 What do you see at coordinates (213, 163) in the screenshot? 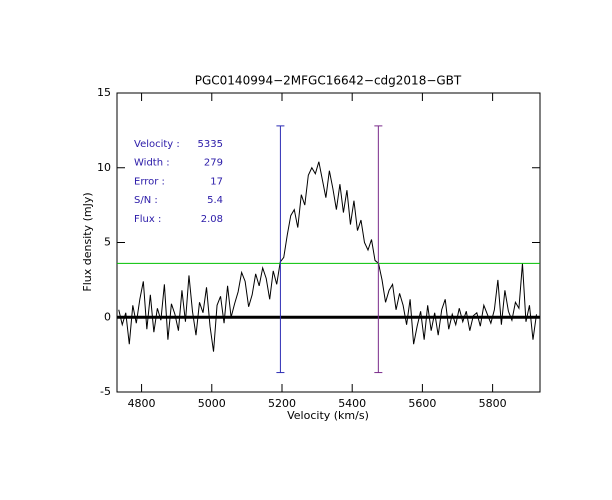
I see `annotation-value: 279` at bounding box center [213, 163].